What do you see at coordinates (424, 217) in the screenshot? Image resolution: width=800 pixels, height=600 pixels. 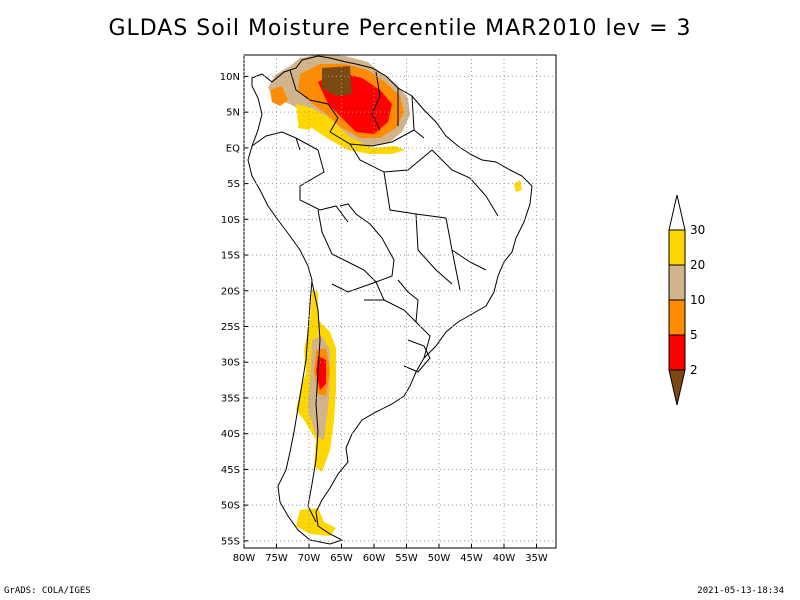 I see `brazil-states` at bounding box center [424, 217].